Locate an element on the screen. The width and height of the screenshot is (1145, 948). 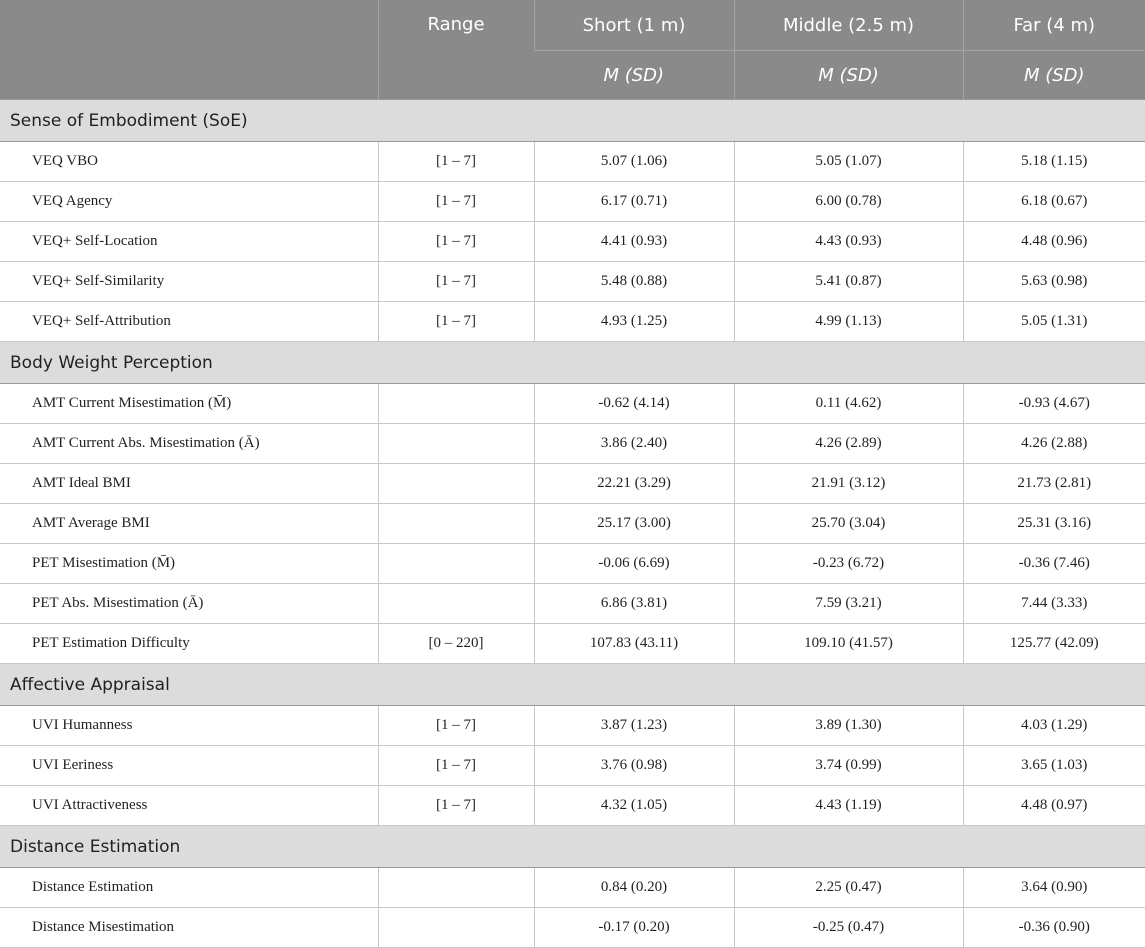
row-label: AMT Current Misestimation (M̄) is located at coordinates (189, 403).